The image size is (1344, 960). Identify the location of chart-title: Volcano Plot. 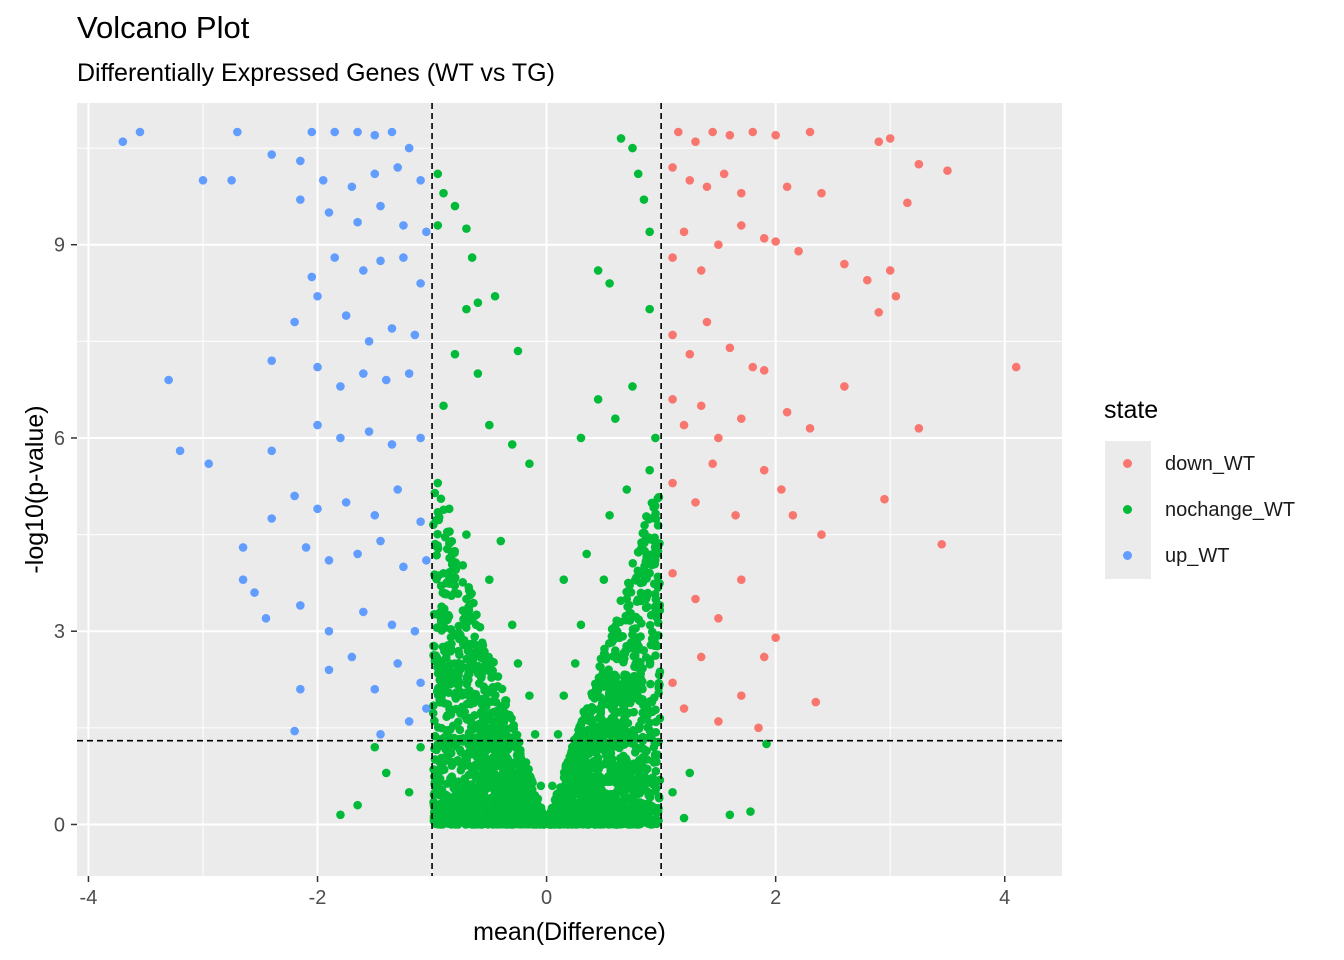
(163, 27).